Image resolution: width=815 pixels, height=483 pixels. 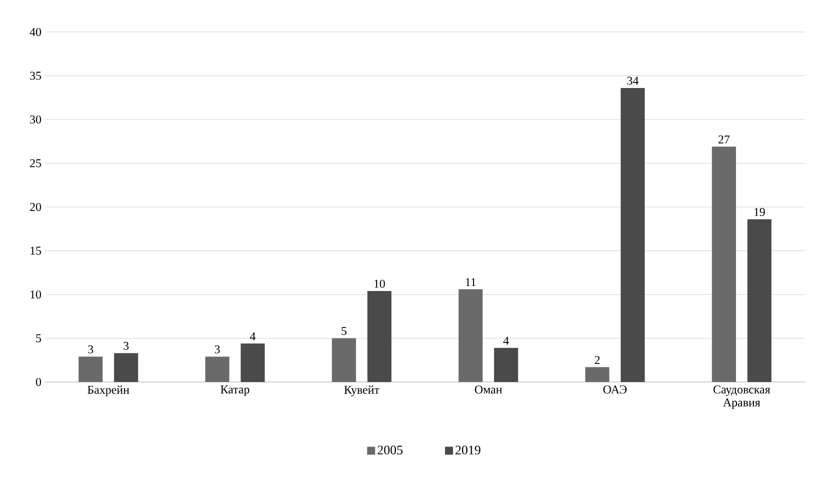 I want to click on legend-label: 2005, so click(x=390, y=450).